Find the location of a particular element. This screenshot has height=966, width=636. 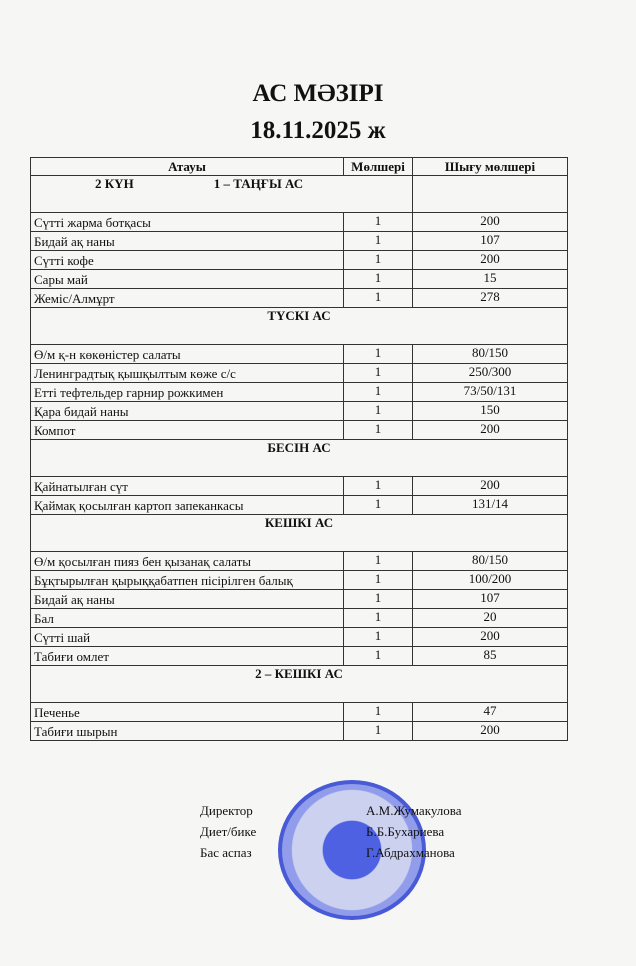

signature-name: А.М.Жумакулова is located at coordinates (414, 810).